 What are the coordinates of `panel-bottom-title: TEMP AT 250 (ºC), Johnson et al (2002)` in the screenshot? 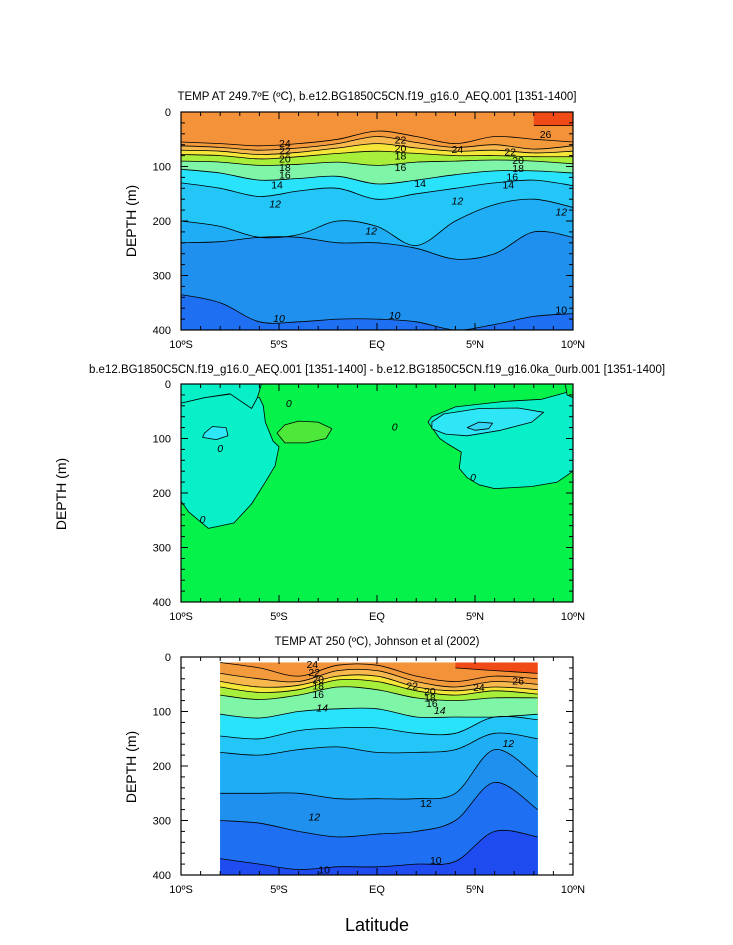 It's located at (377, 642).